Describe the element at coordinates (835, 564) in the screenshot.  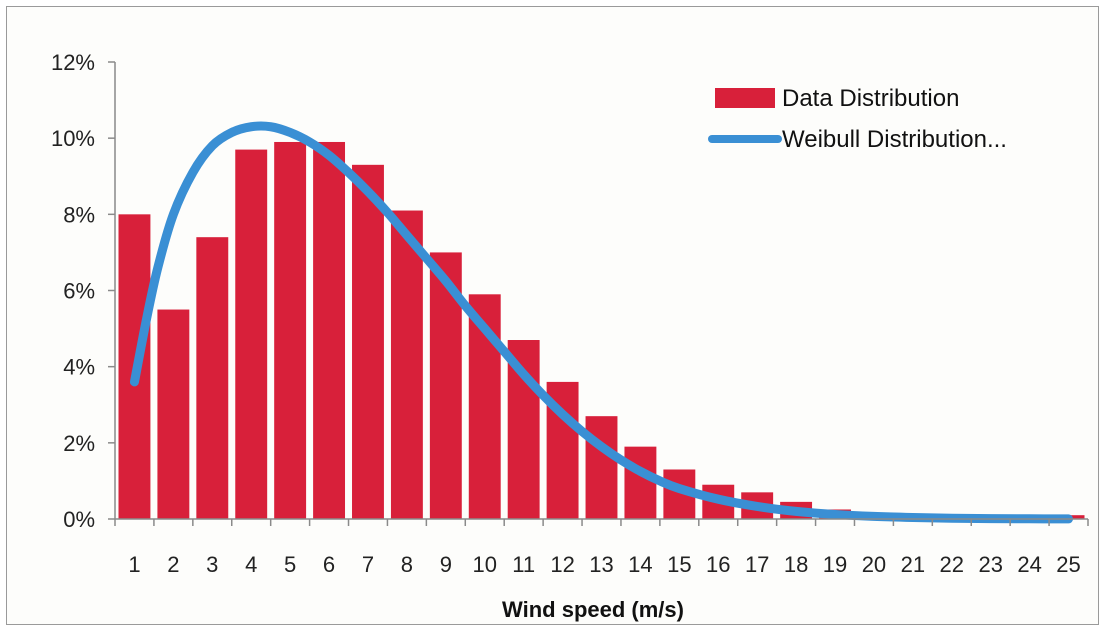
I see `x-tick-label: 19` at that location.